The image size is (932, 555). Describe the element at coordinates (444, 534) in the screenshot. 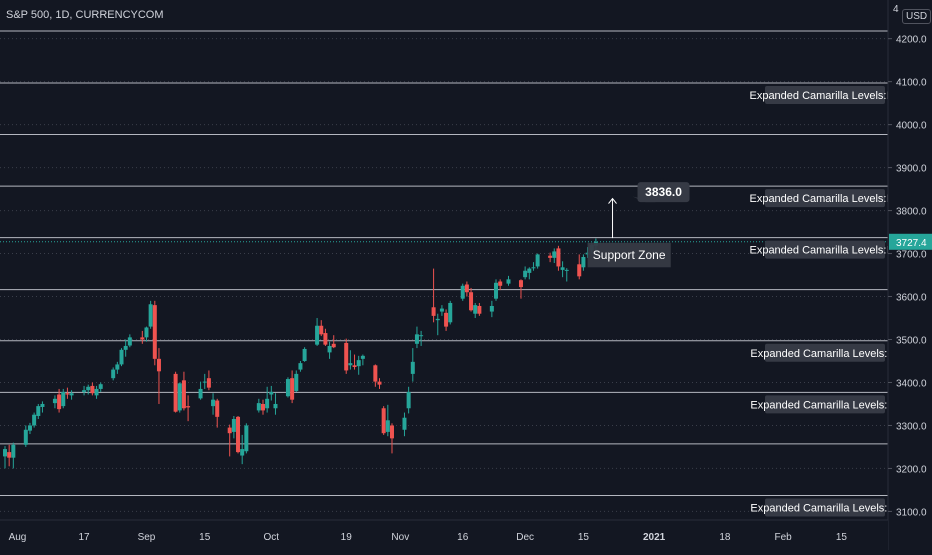

I see `time-axis: Aug 17 Sep 15 Oct 19 Nov 16 Dec 15 2021 18 Feb 15` at that location.